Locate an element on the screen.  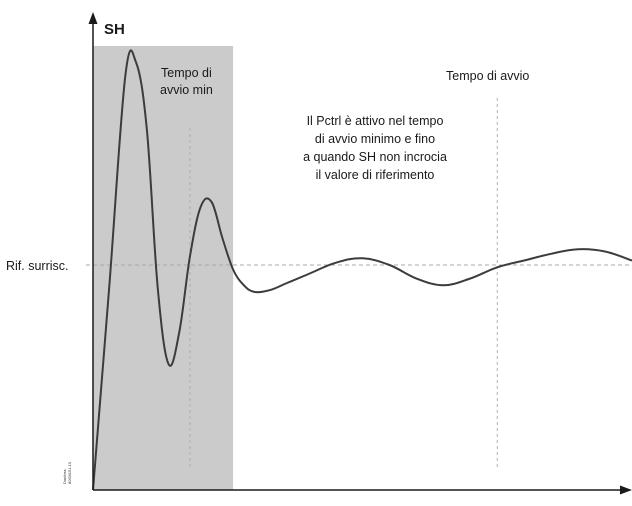
x-axis-arrow-icon is located at coordinates (626, 490).